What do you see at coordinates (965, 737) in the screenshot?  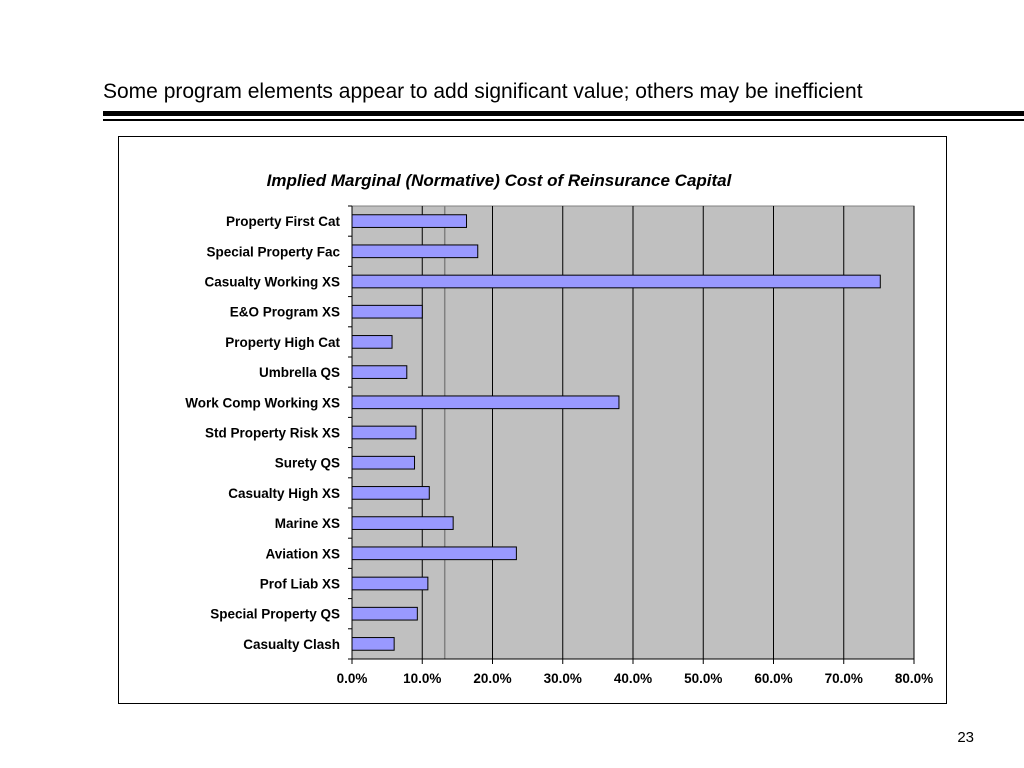 I see `page-number: 23` at bounding box center [965, 737].